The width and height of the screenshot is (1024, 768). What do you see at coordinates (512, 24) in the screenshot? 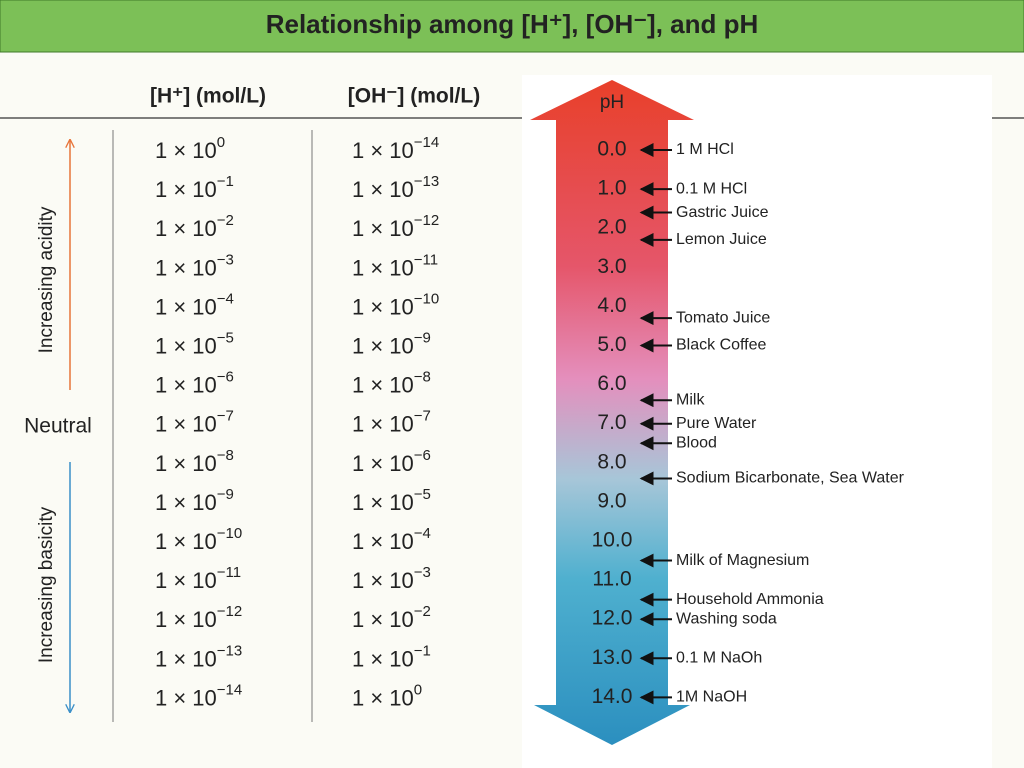
I see `title: Relationship among [H⁺], [OH⁻], and pH` at bounding box center [512, 24].